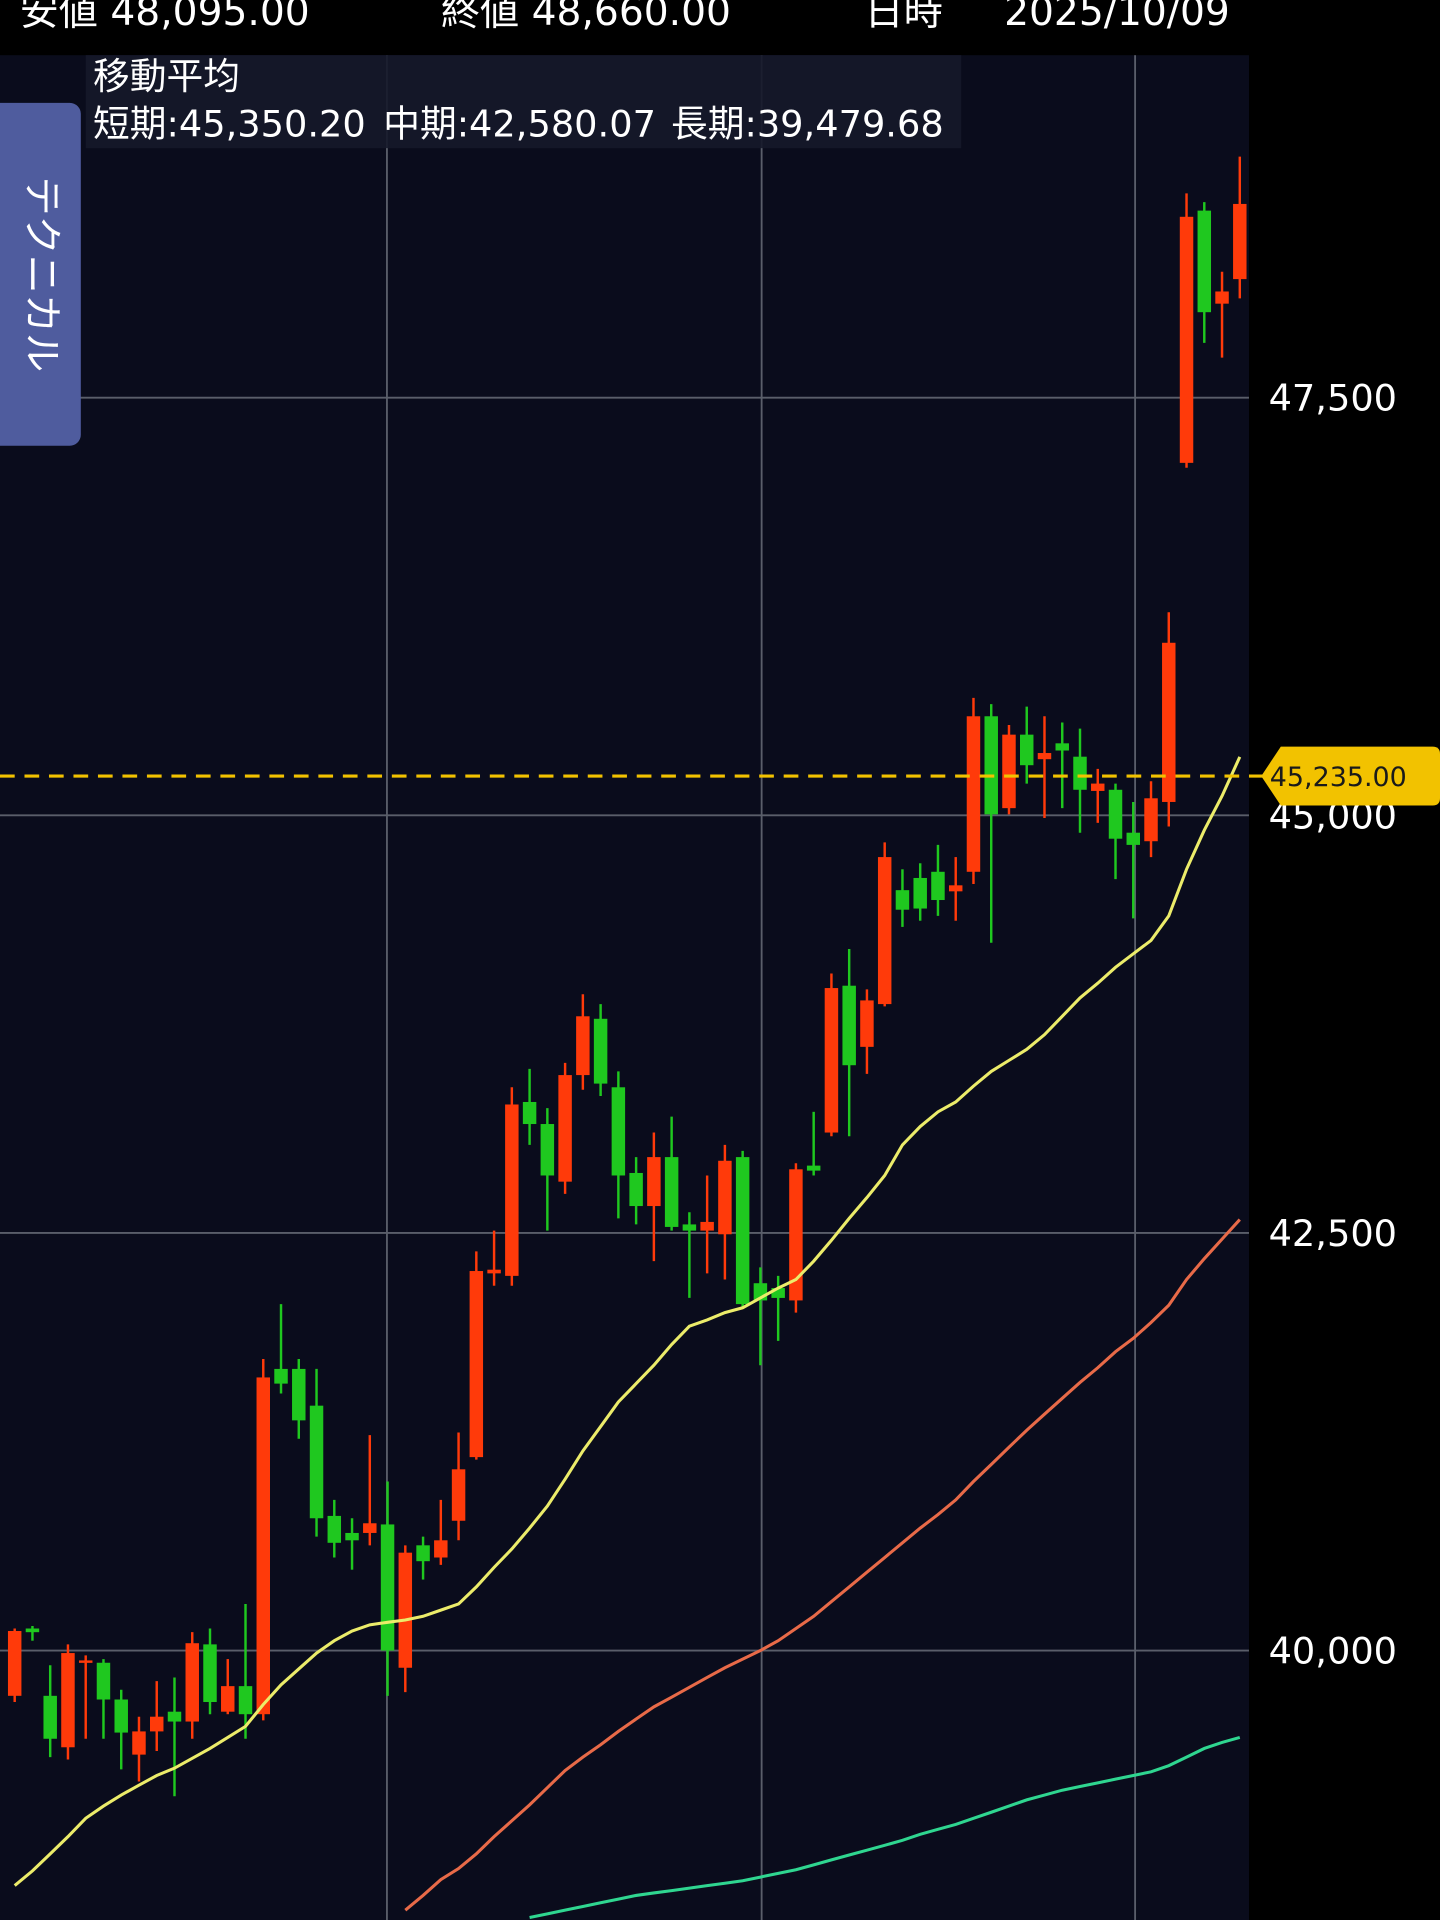 The height and width of the screenshot is (1920, 1440). Describe the element at coordinates (519, 124) in the screenshot. I see `legend-entry: 中期:42,580.07` at that location.